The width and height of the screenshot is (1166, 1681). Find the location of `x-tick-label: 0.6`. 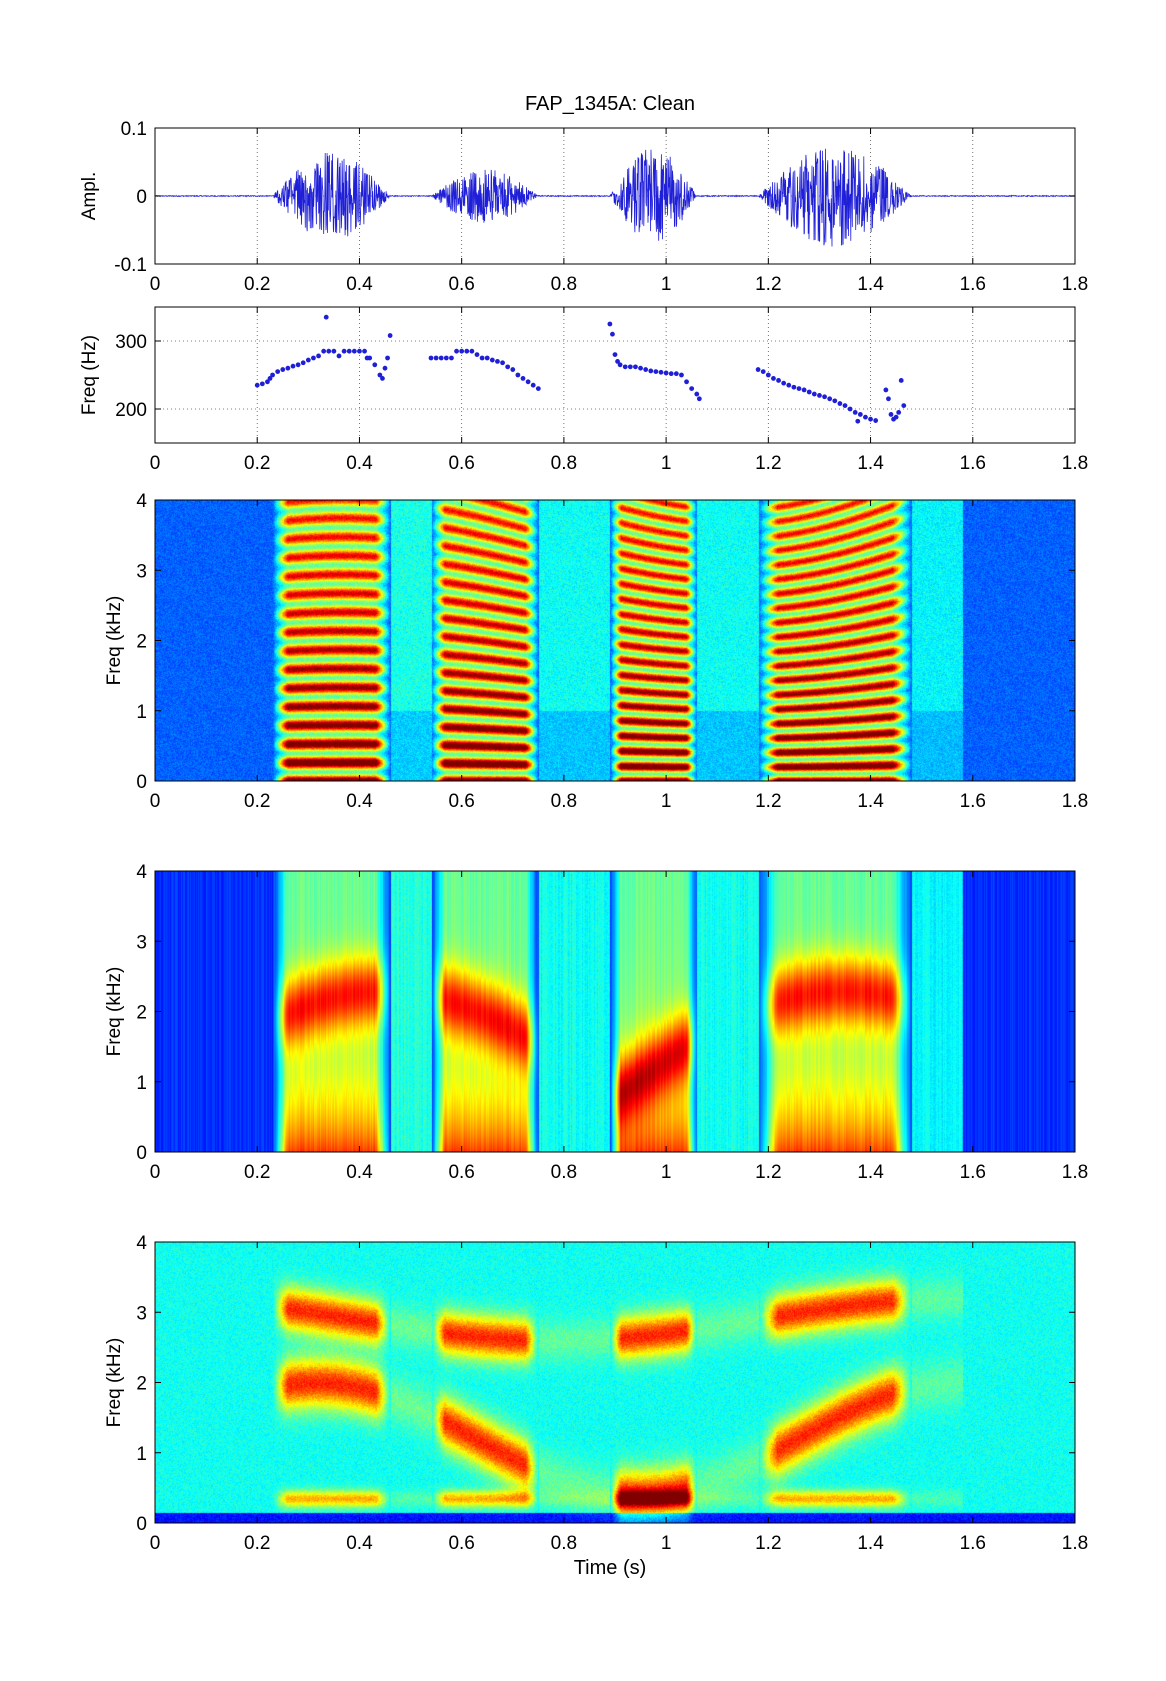

x-tick-label: 0.6 is located at coordinates (461, 284).